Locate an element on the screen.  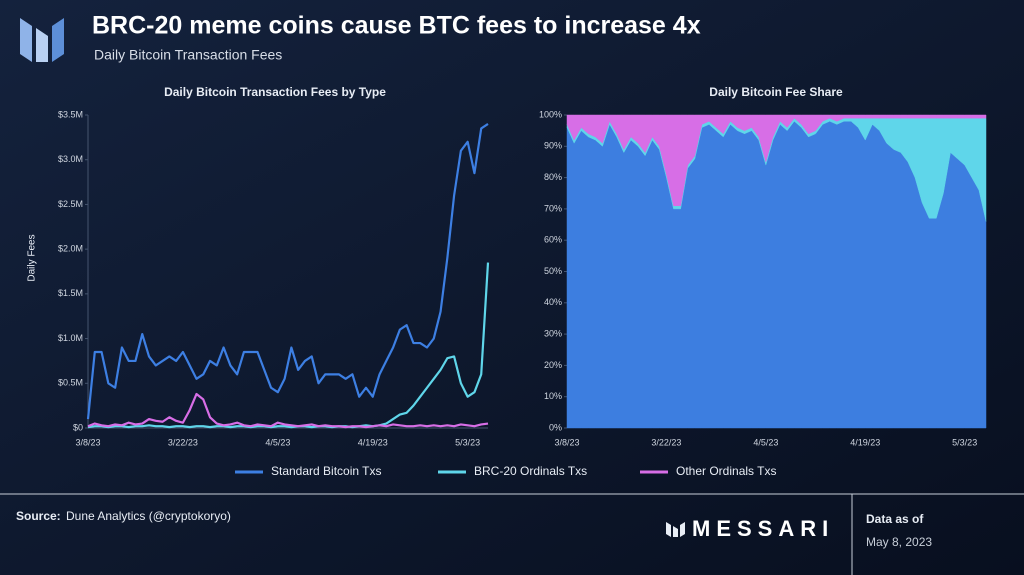
y-tick-label: $2.5M is located at coordinates (70, 204).